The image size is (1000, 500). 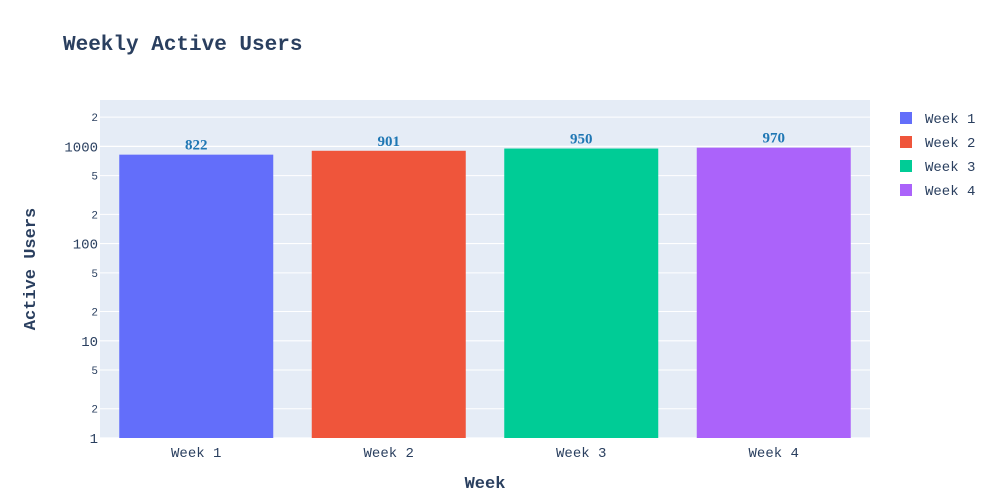 What do you see at coordinates (81, 280) in the screenshot?
I see `y-axis-ticks: 1 10 100 1000 2 5 2 5 2 5 2` at bounding box center [81, 280].